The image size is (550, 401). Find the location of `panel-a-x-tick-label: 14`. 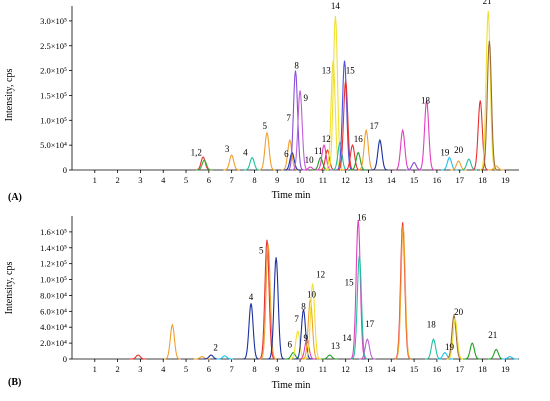

panel-a-x-tick-label: 14 is located at coordinates (391, 180).